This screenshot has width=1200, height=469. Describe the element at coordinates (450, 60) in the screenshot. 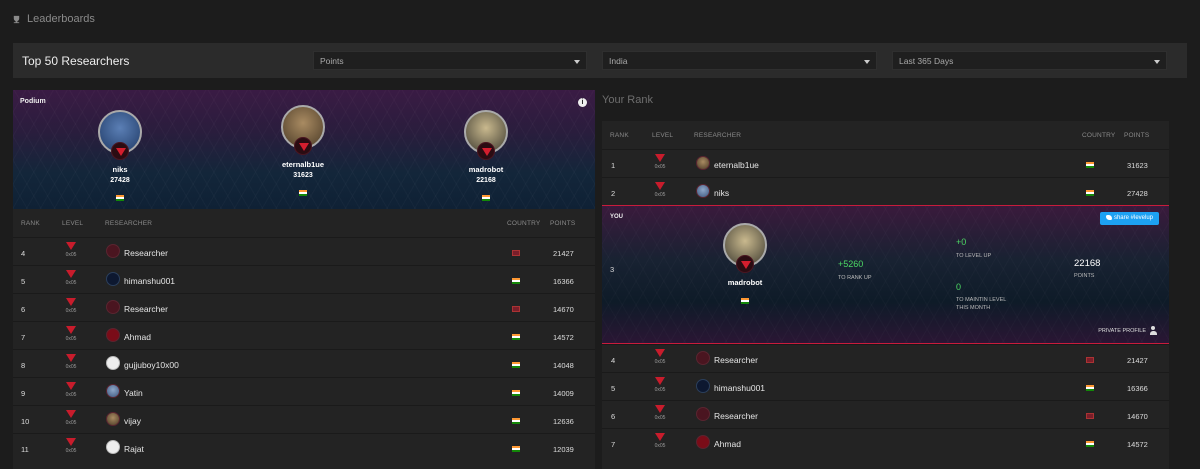

I see `metric-select: Points` at that location.